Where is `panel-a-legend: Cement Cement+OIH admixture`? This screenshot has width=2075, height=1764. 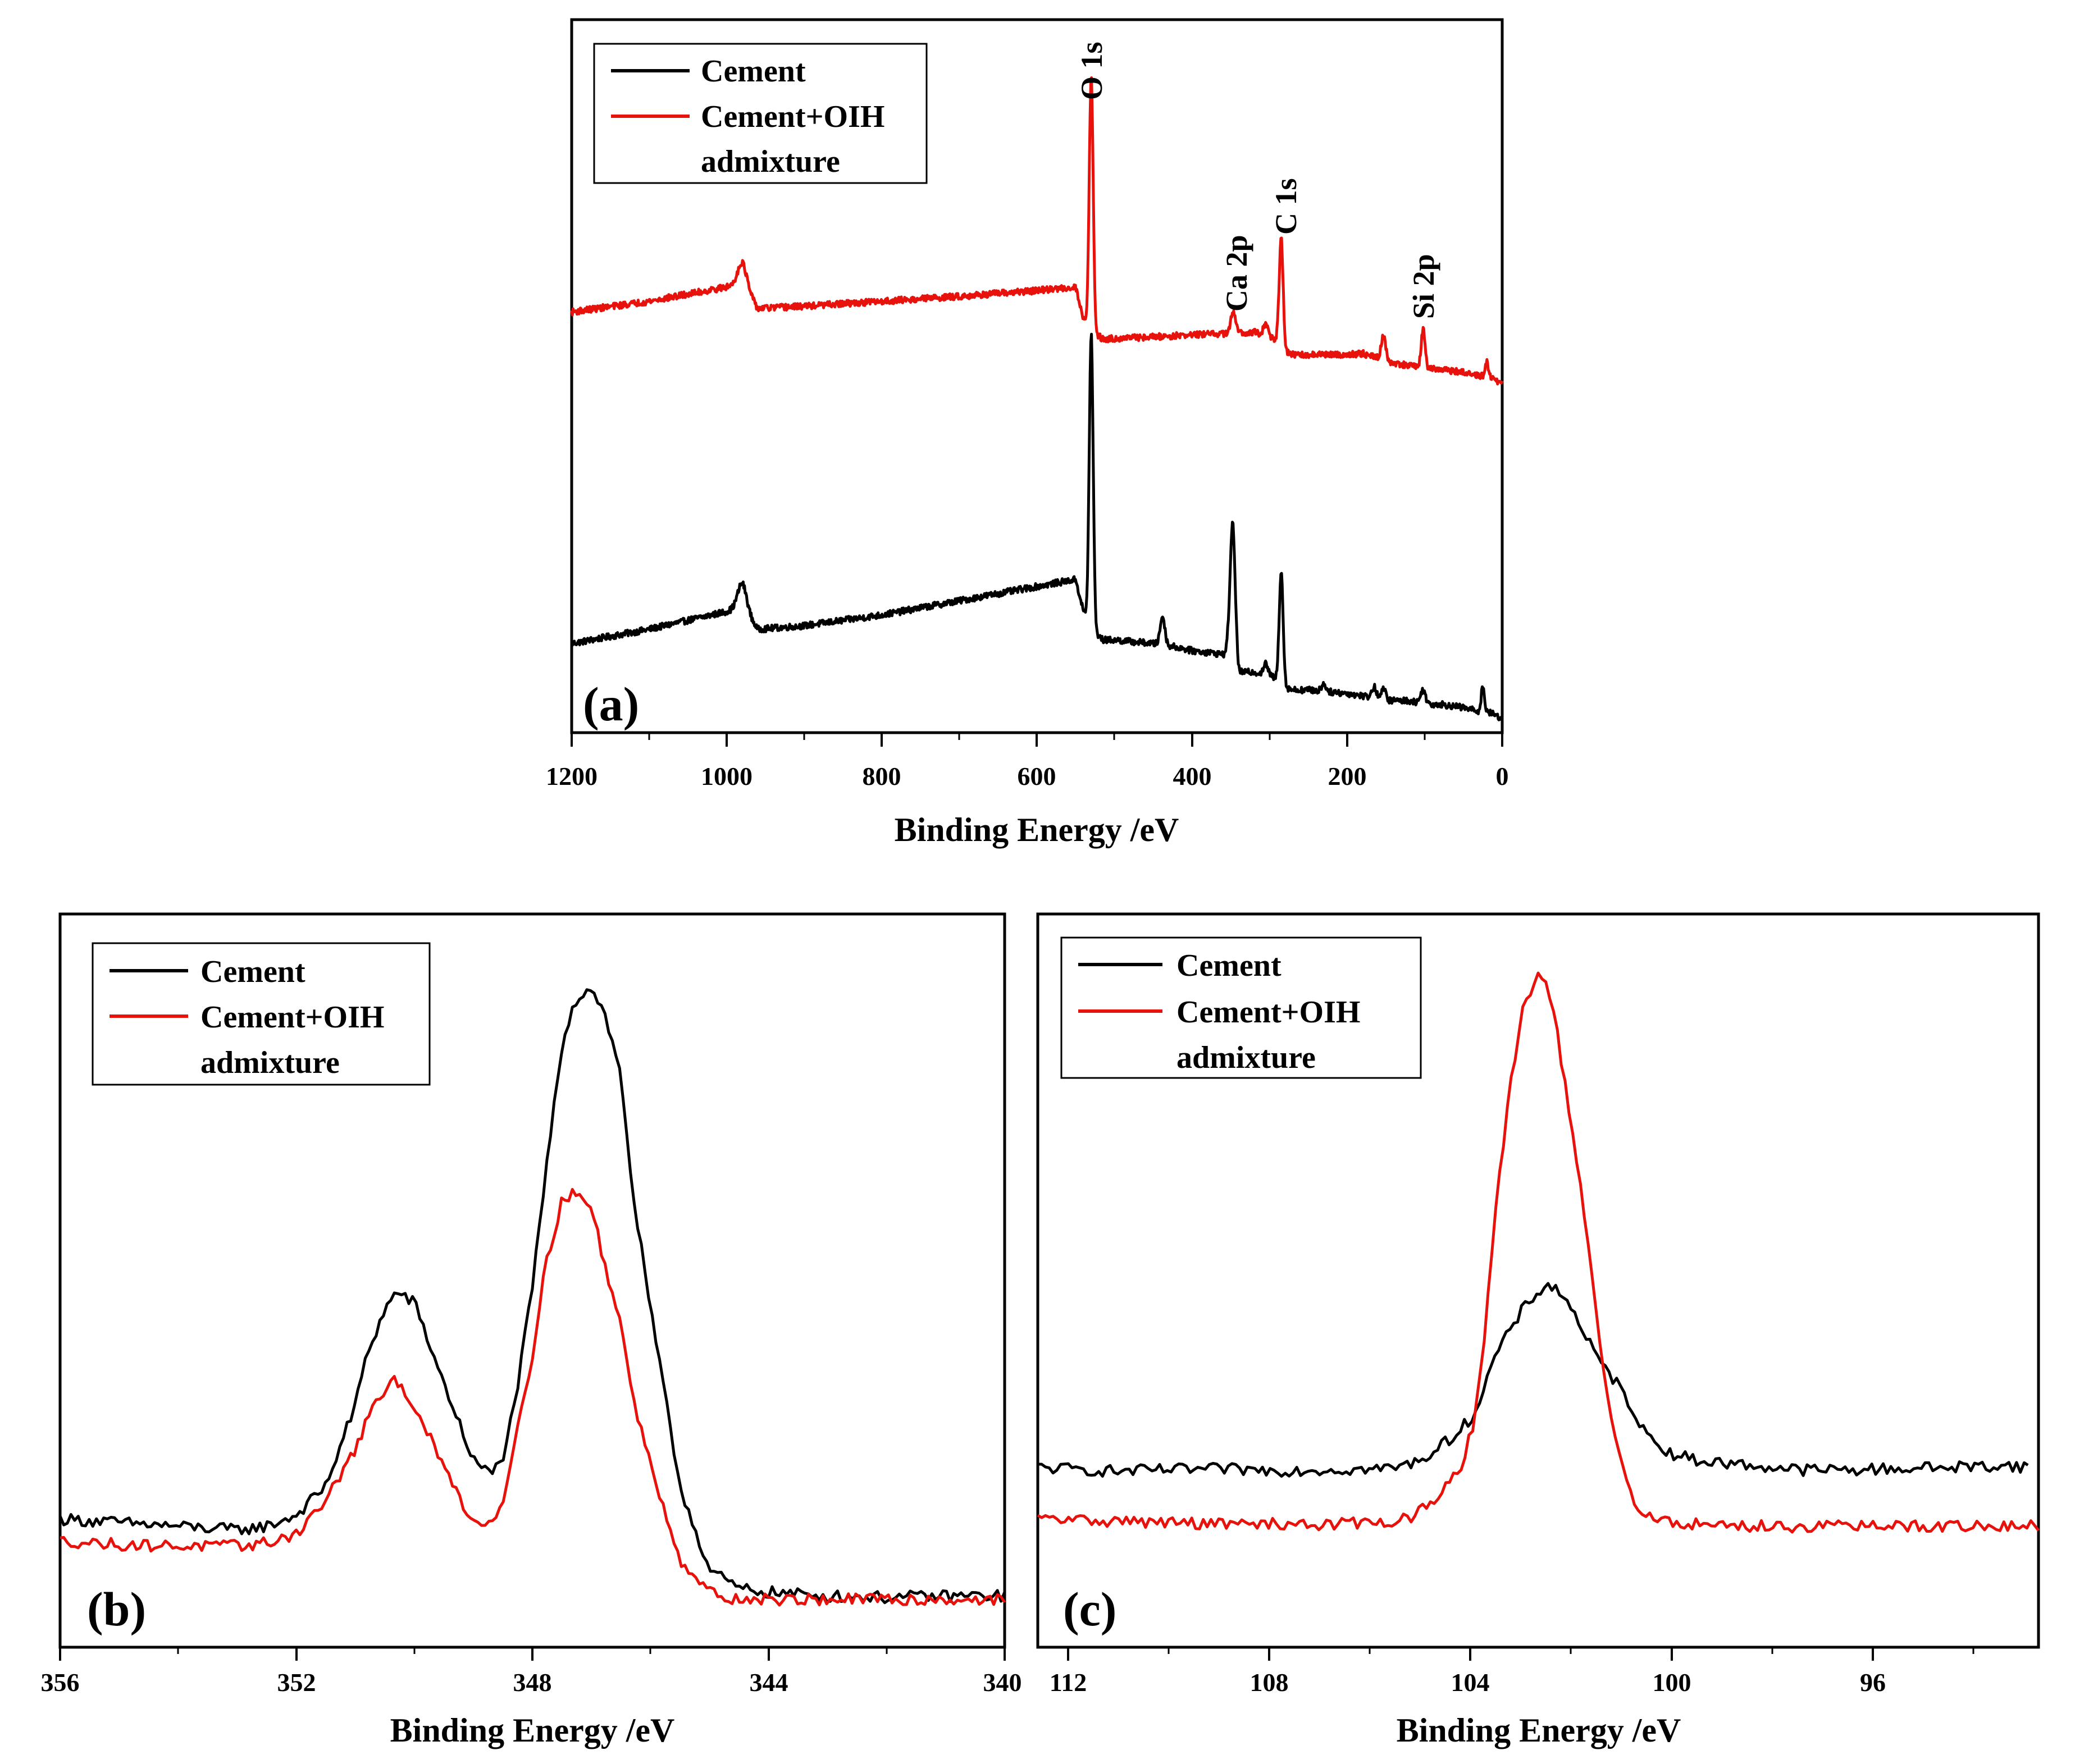 panel-a-legend: Cement Cement+OIH admixture is located at coordinates (760, 113).